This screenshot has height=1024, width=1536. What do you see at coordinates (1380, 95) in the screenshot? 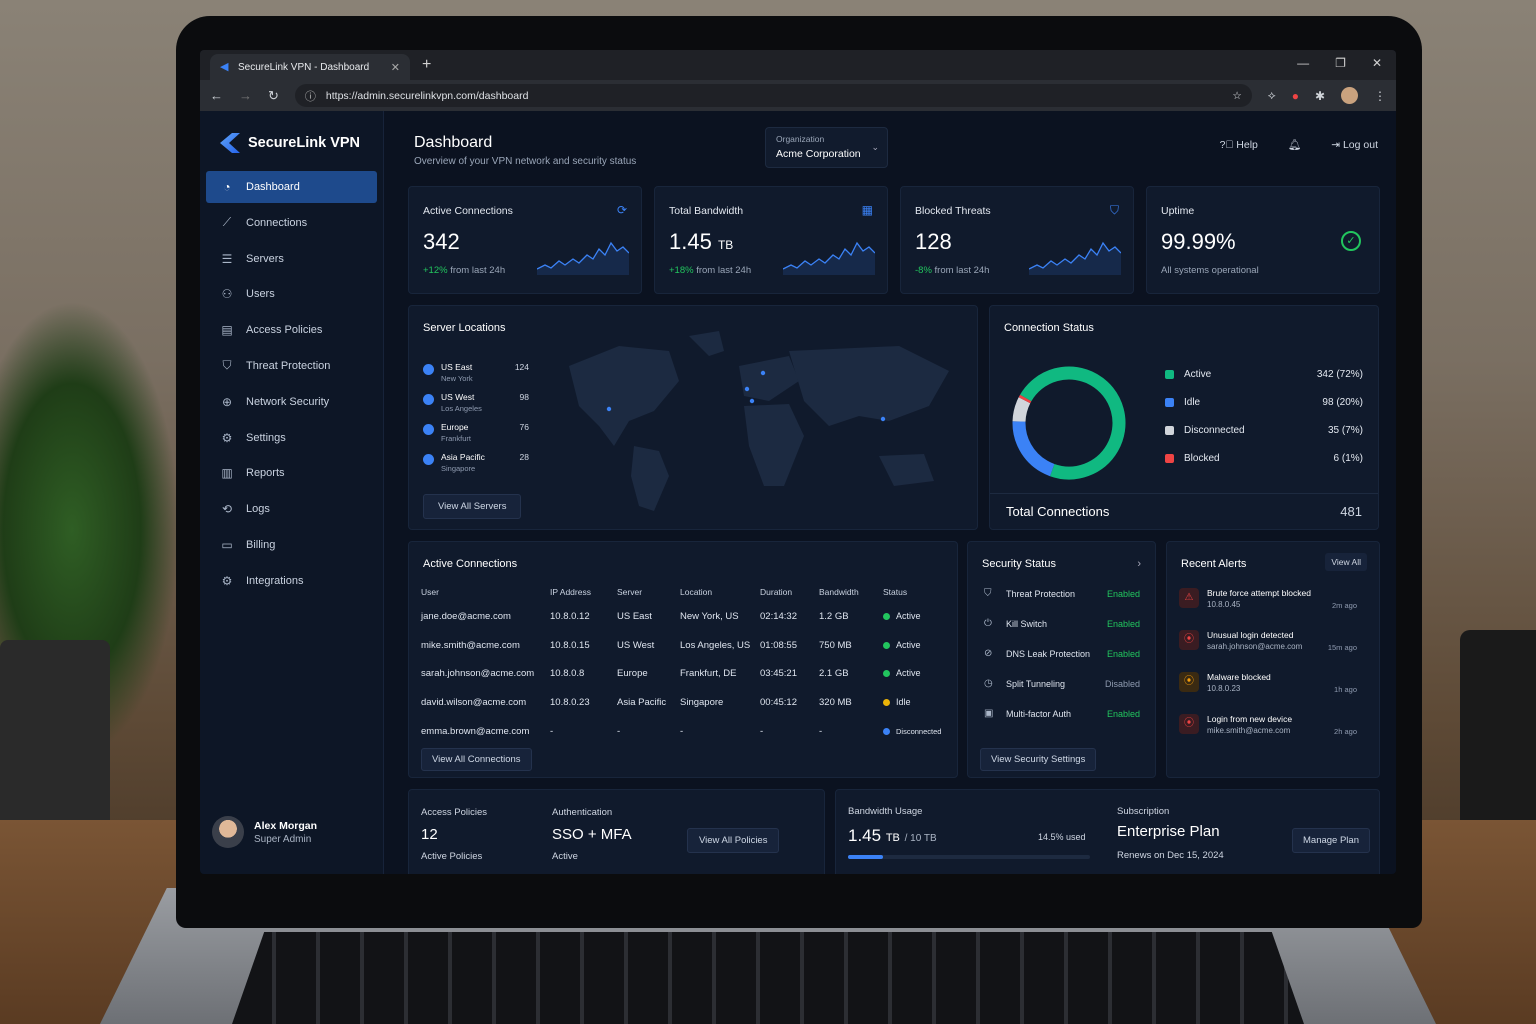
I see `menu-dots-icon: ⋮` at bounding box center [1380, 95].